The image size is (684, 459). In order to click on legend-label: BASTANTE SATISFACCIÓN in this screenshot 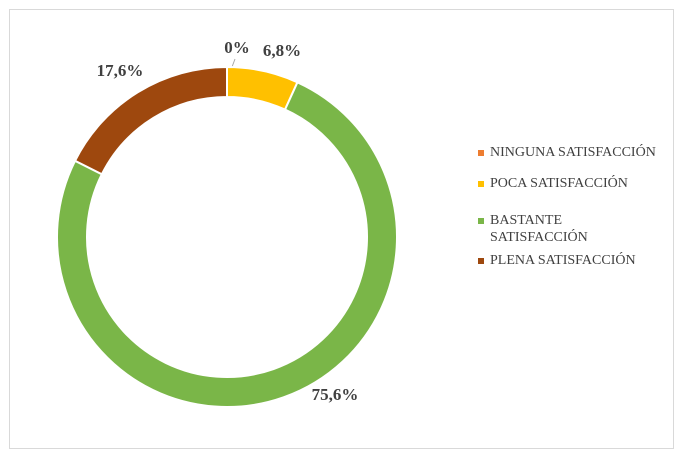, I will do `click(539, 229)`.